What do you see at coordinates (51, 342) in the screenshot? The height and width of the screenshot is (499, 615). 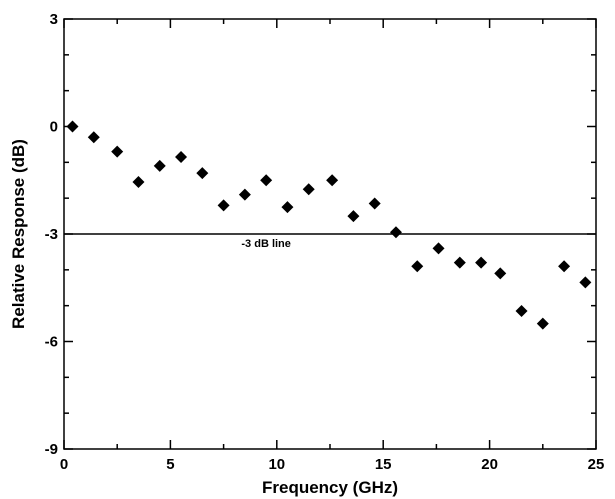 I see `y-tick-label: -6` at bounding box center [51, 342].